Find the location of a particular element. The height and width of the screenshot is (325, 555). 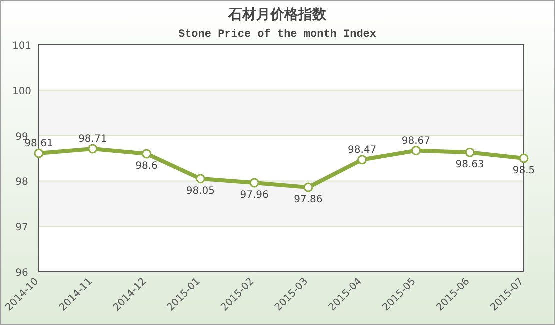

data-label: 98.6 is located at coordinates (147, 166).